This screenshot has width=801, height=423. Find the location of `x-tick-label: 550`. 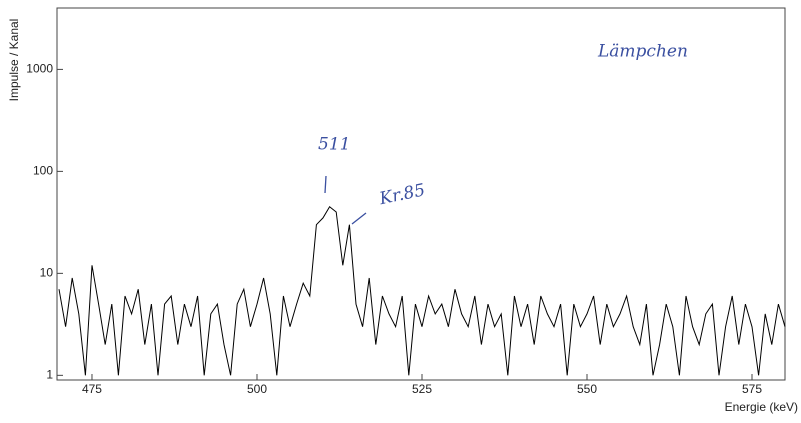

x-tick-label: 550 is located at coordinates (587, 389).